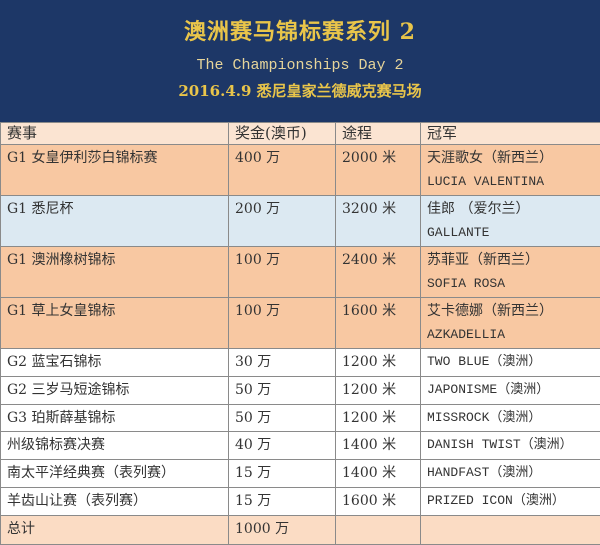 This screenshot has width=600, height=545. Describe the element at coordinates (378, 170) in the screenshot. I see `distance-cell: 2000 米` at that location.